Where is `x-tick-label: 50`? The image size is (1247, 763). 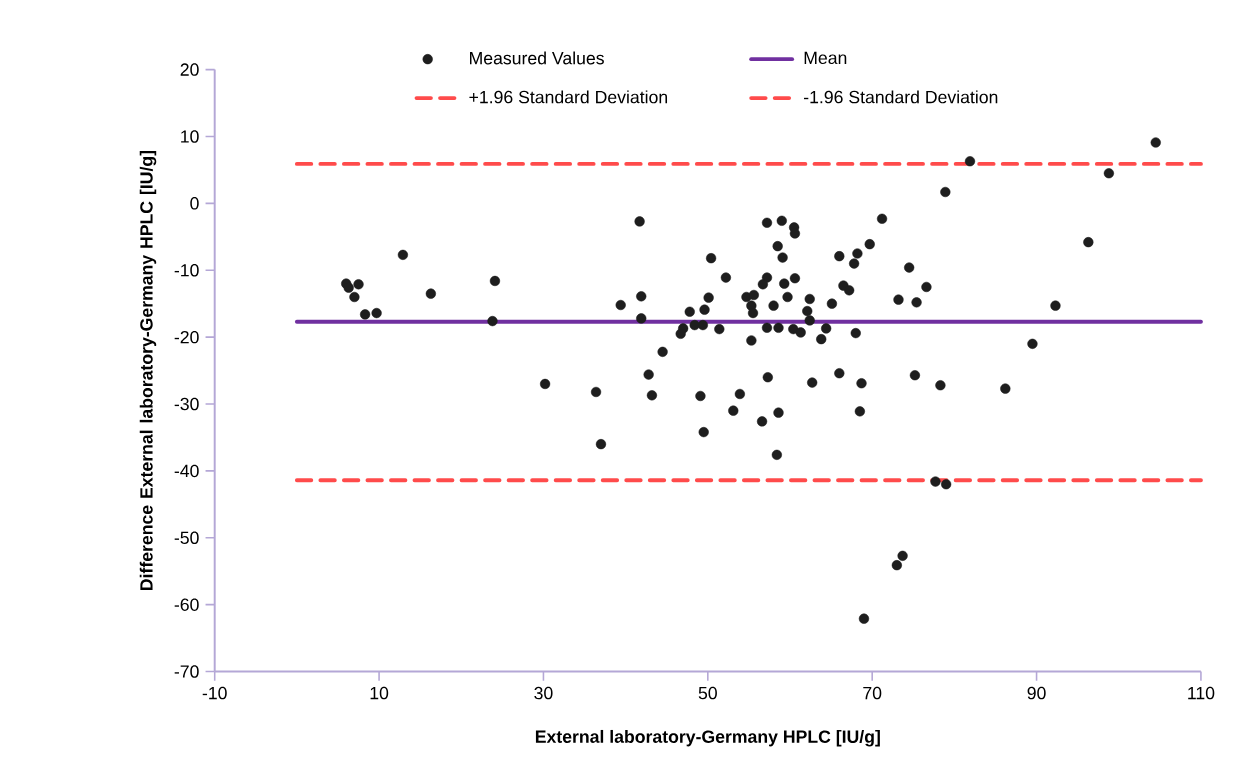 x-tick-label: 50 is located at coordinates (707, 693).